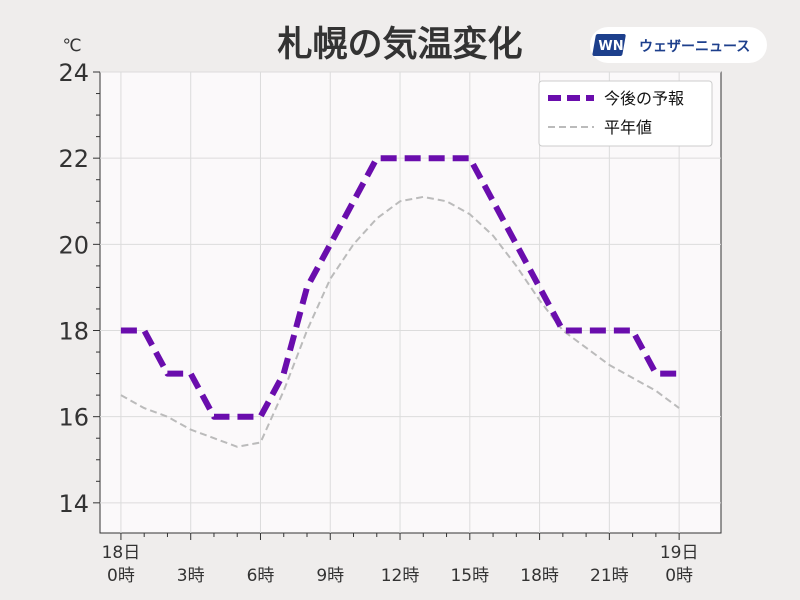  What do you see at coordinates (628, 127) in the screenshot?
I see `legend-label-normal: 平年値` at bounding box center [628, 127].